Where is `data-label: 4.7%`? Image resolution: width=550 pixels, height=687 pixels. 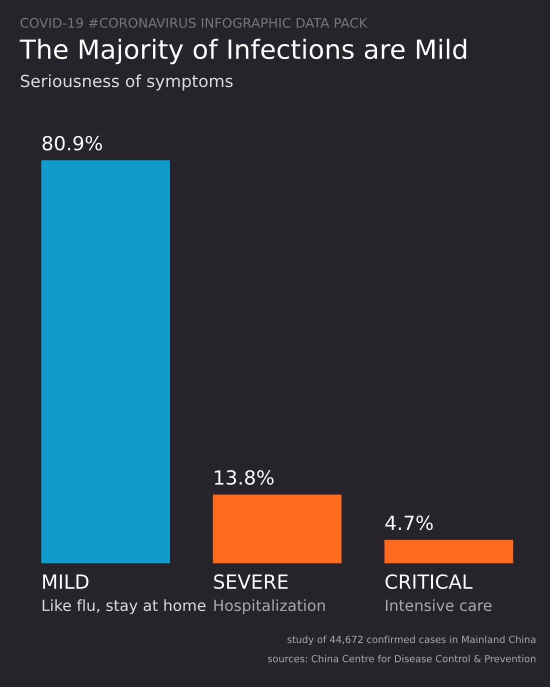
data-label: 4.7% is located at coordinates (409, 522).